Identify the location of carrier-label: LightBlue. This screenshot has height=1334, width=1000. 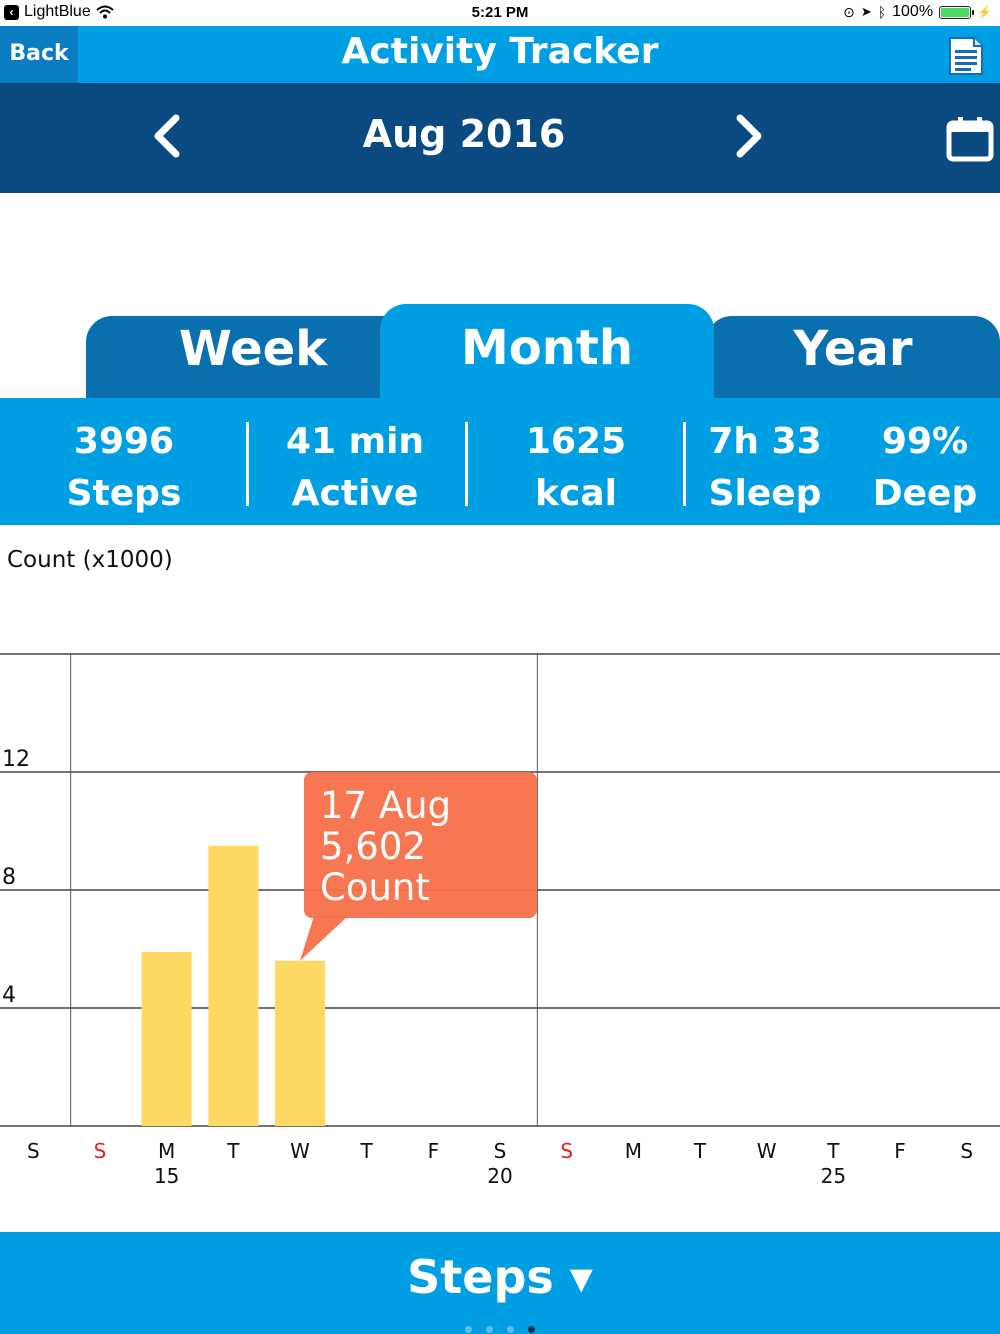
(57, 11).